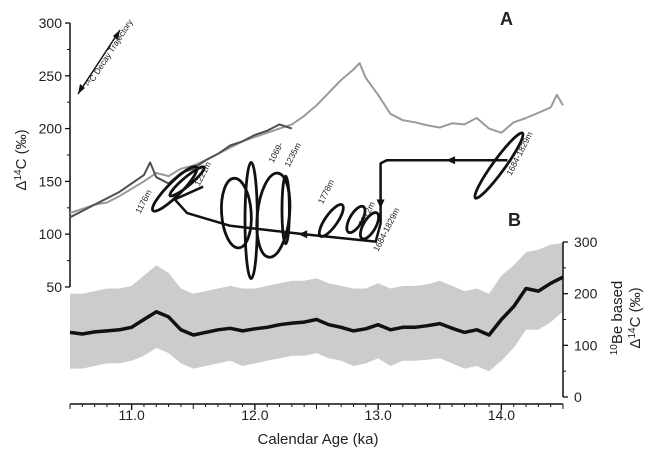 The image size is (653, 455). What do you see at coordinates (143, 201) in the screenshot?
I see `panel-a-loop-label: 1176m` at bounding box center [143, 201].